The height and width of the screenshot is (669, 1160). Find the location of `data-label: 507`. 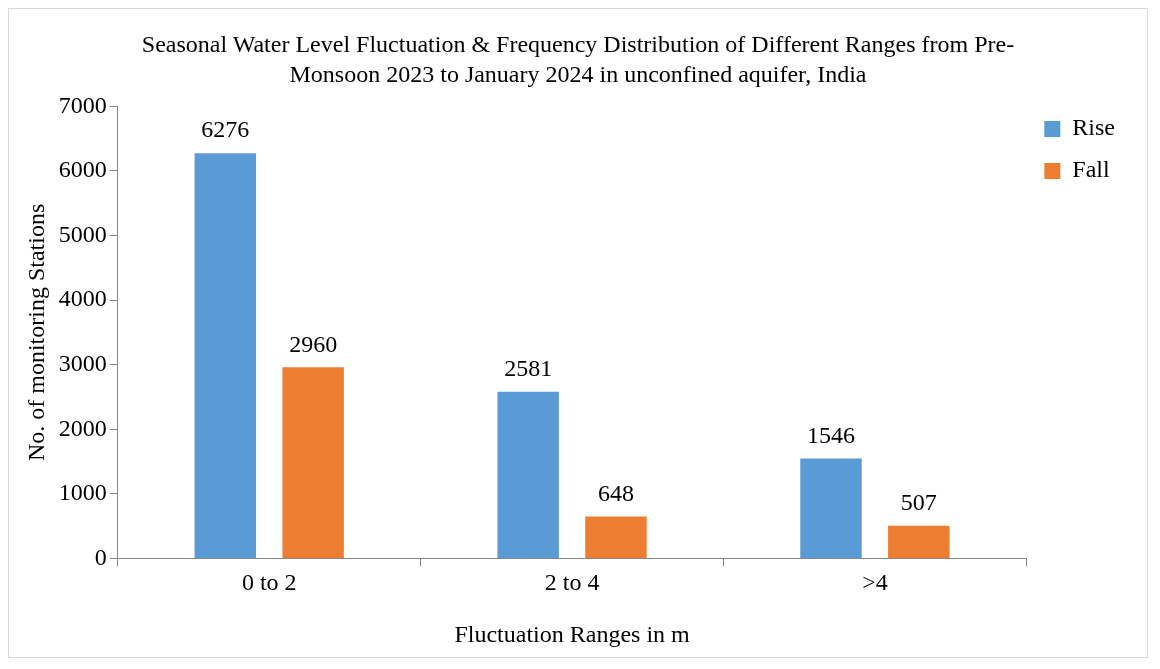

data-label: 507 is located at coordinates (918, 501).